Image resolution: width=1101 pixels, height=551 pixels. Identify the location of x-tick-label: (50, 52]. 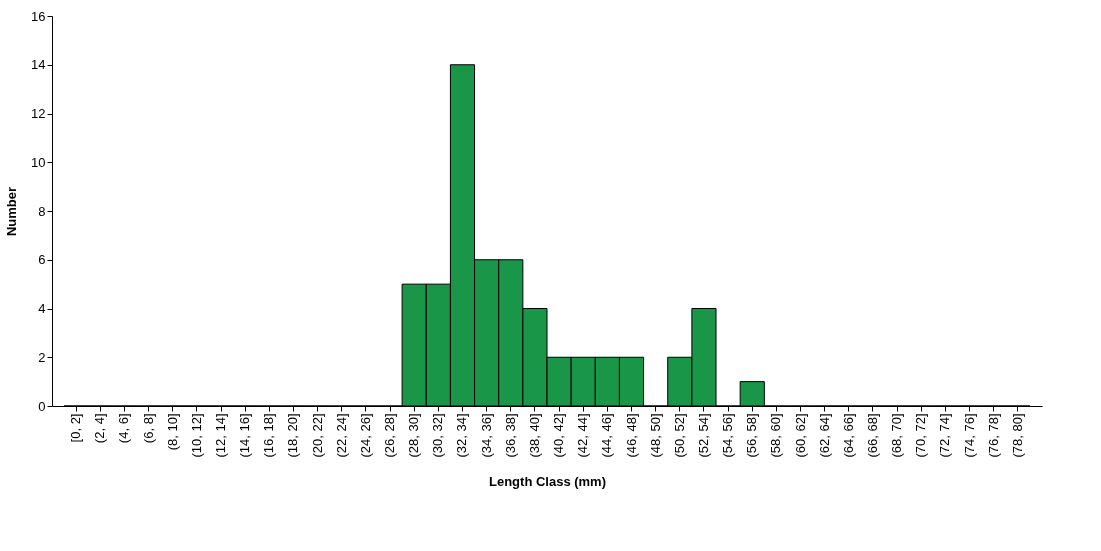
(679, 435).